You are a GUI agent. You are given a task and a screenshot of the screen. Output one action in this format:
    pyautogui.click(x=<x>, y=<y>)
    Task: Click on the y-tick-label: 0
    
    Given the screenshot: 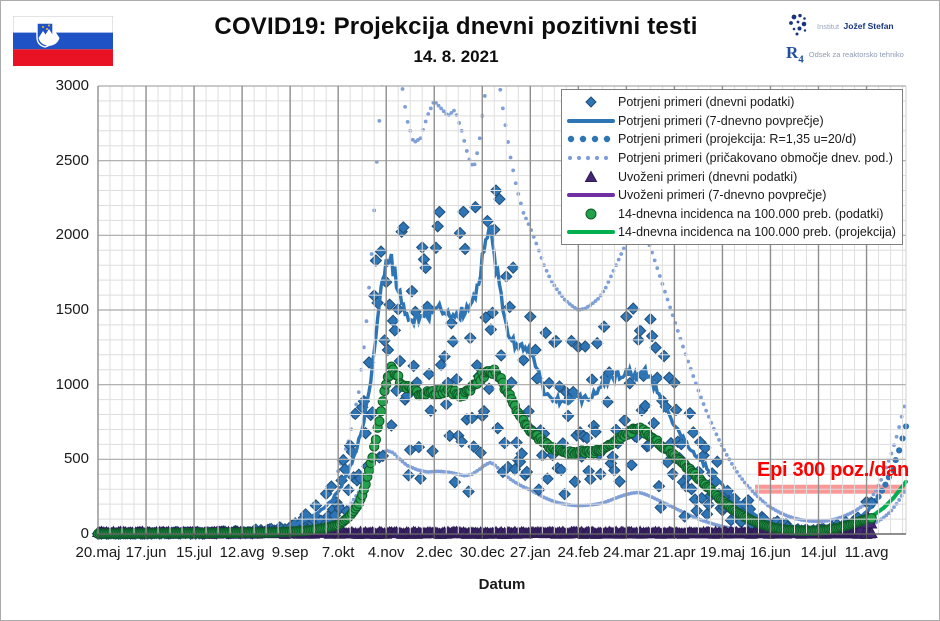 What is the action you would take?
    pyautogui.click(x=84, y=533)
    